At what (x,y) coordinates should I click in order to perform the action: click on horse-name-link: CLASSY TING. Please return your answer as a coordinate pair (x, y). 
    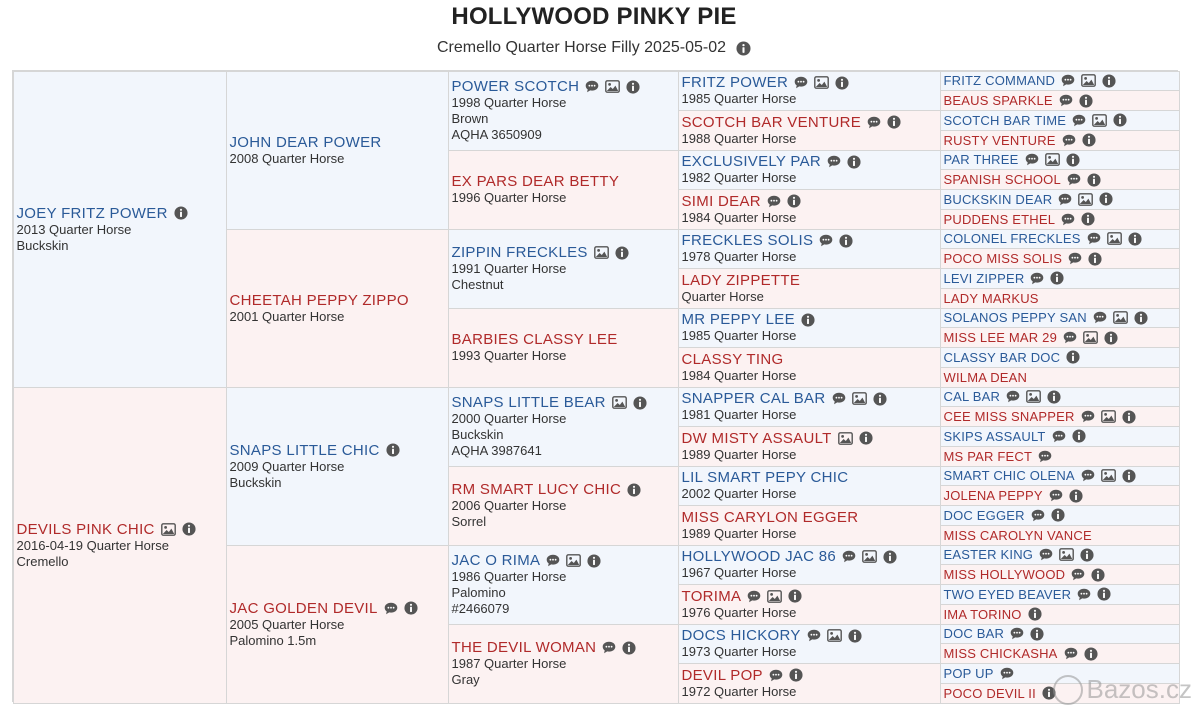
    Looking at the image, I should click on (732, 359).